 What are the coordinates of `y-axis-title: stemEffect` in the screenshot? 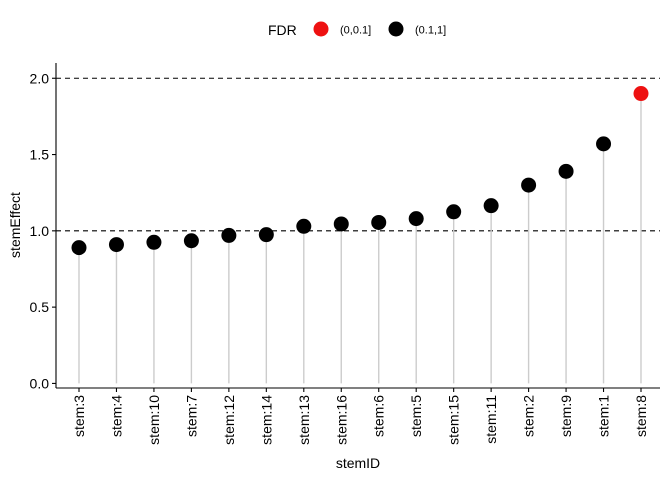 It's located at (15, 225).